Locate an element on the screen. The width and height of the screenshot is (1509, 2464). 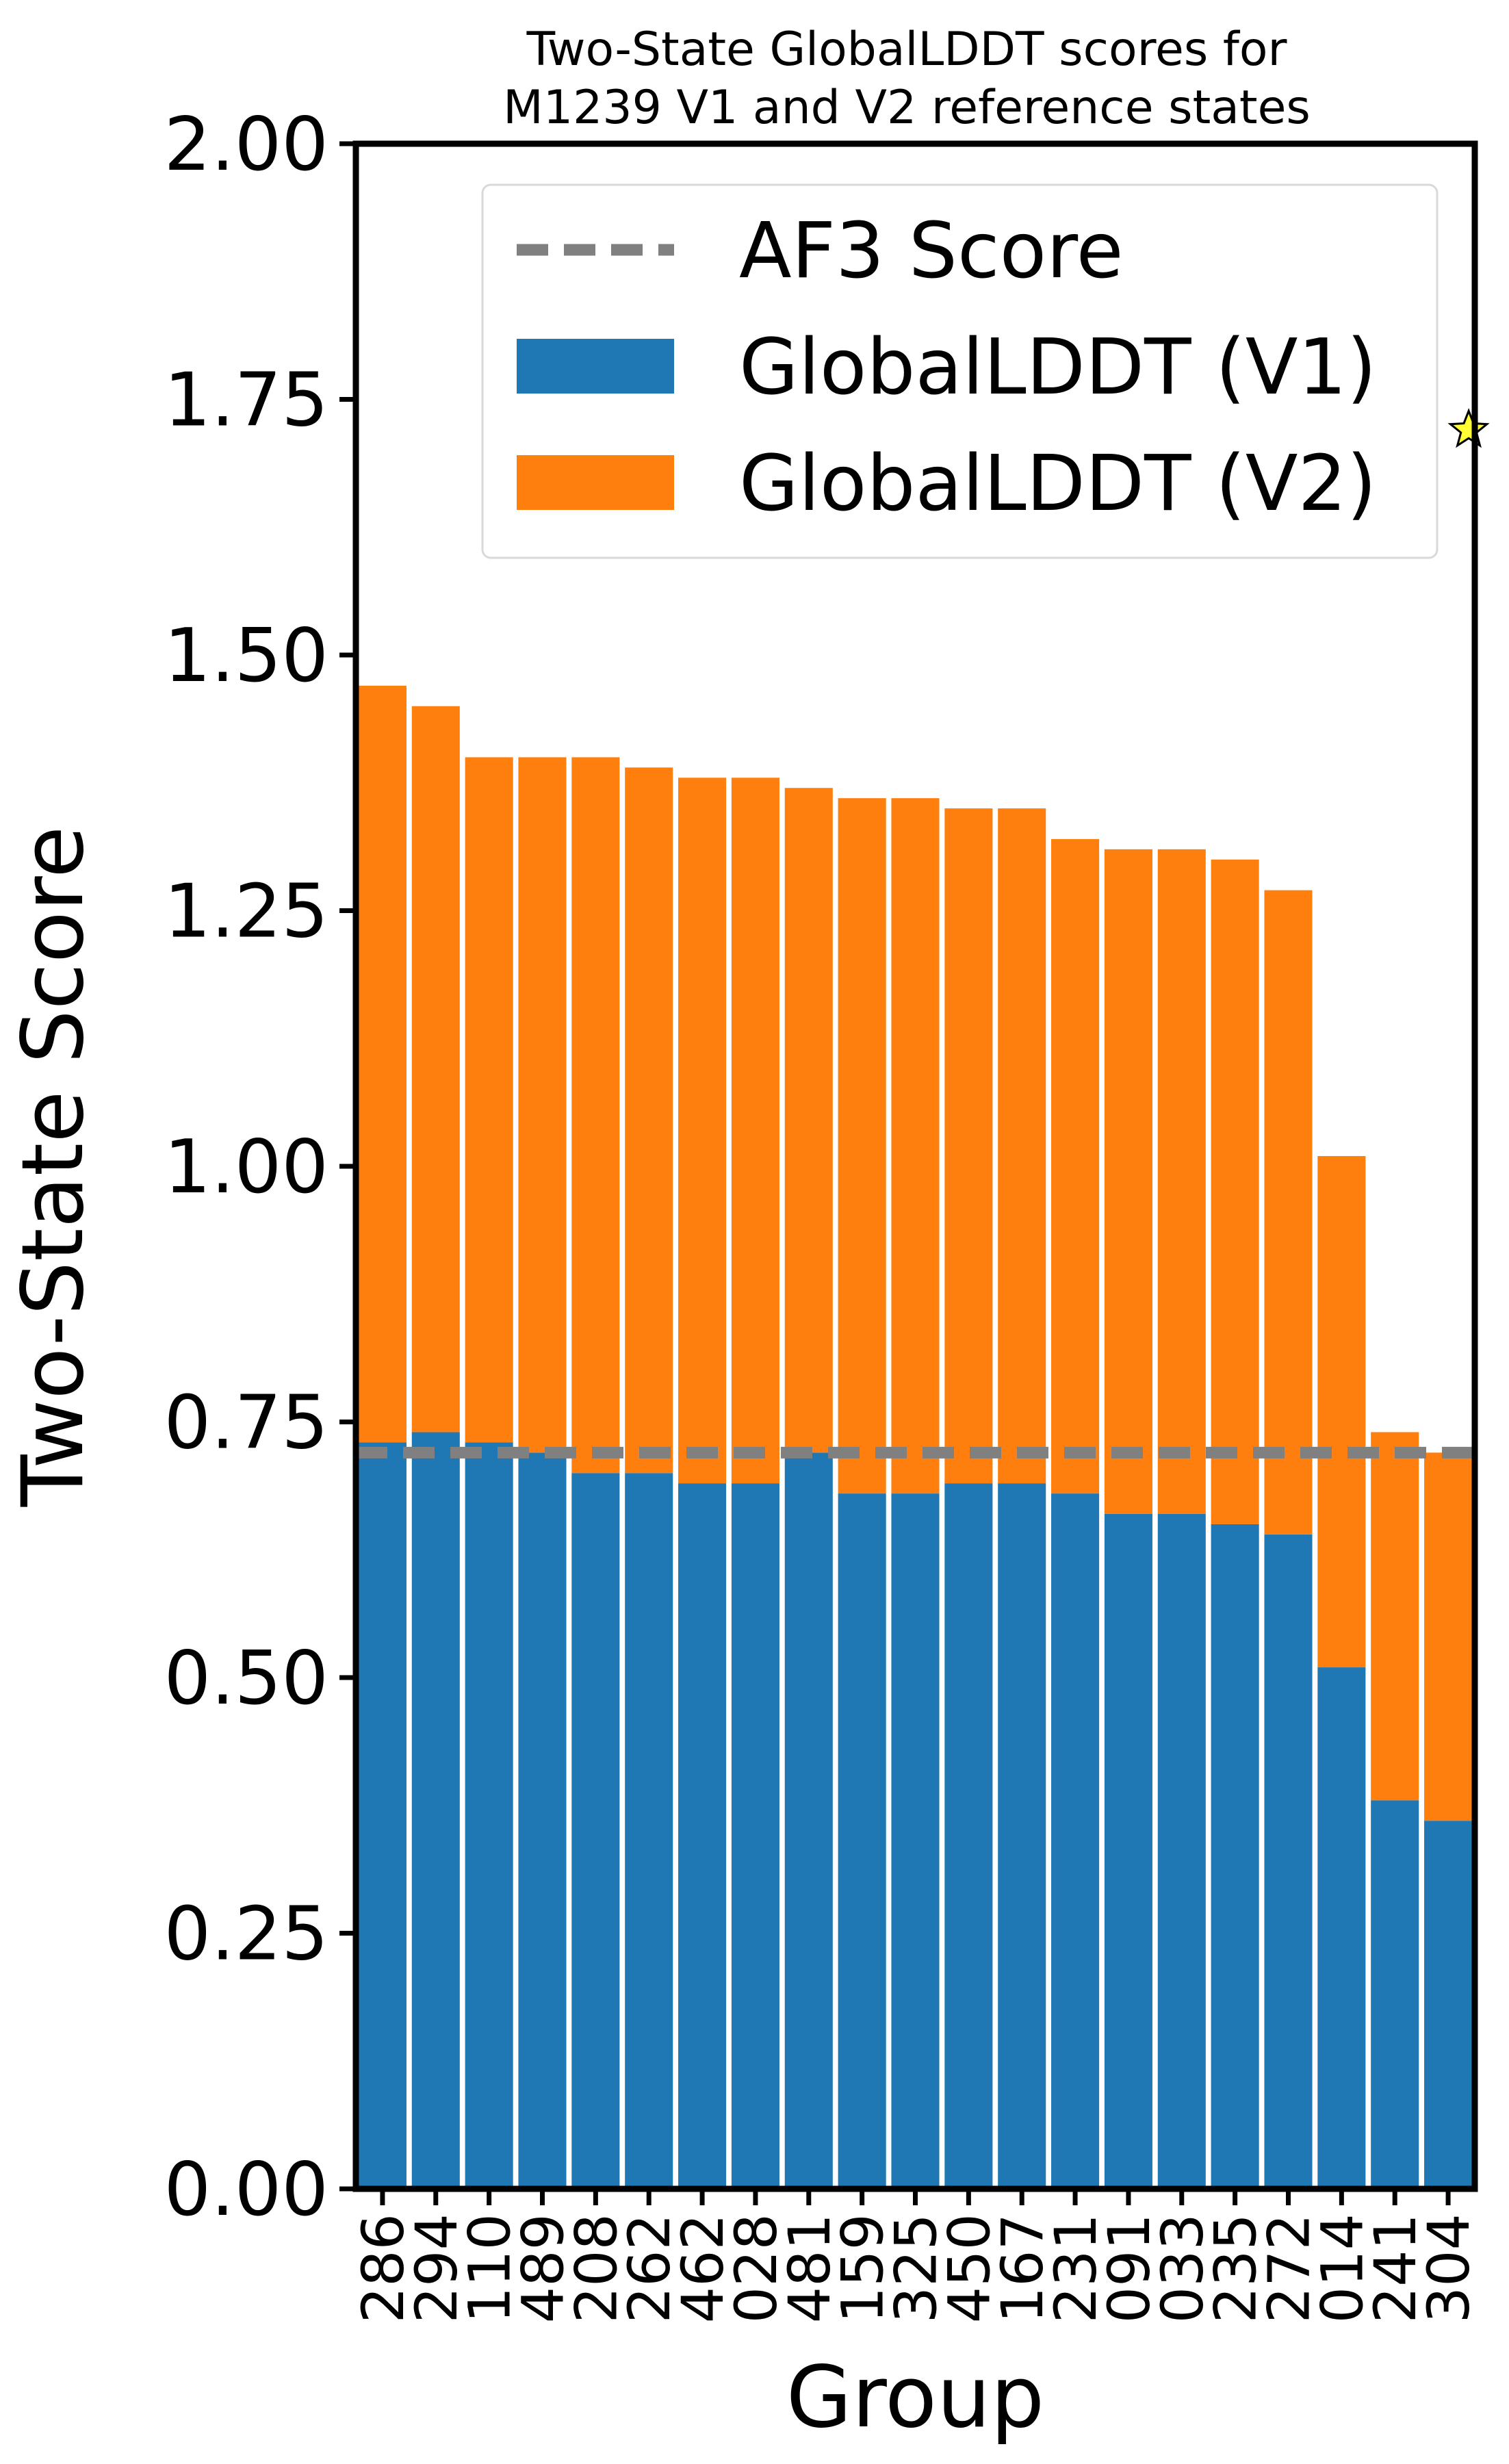
bar-262-v1 is located at coordinates (649, 1831).